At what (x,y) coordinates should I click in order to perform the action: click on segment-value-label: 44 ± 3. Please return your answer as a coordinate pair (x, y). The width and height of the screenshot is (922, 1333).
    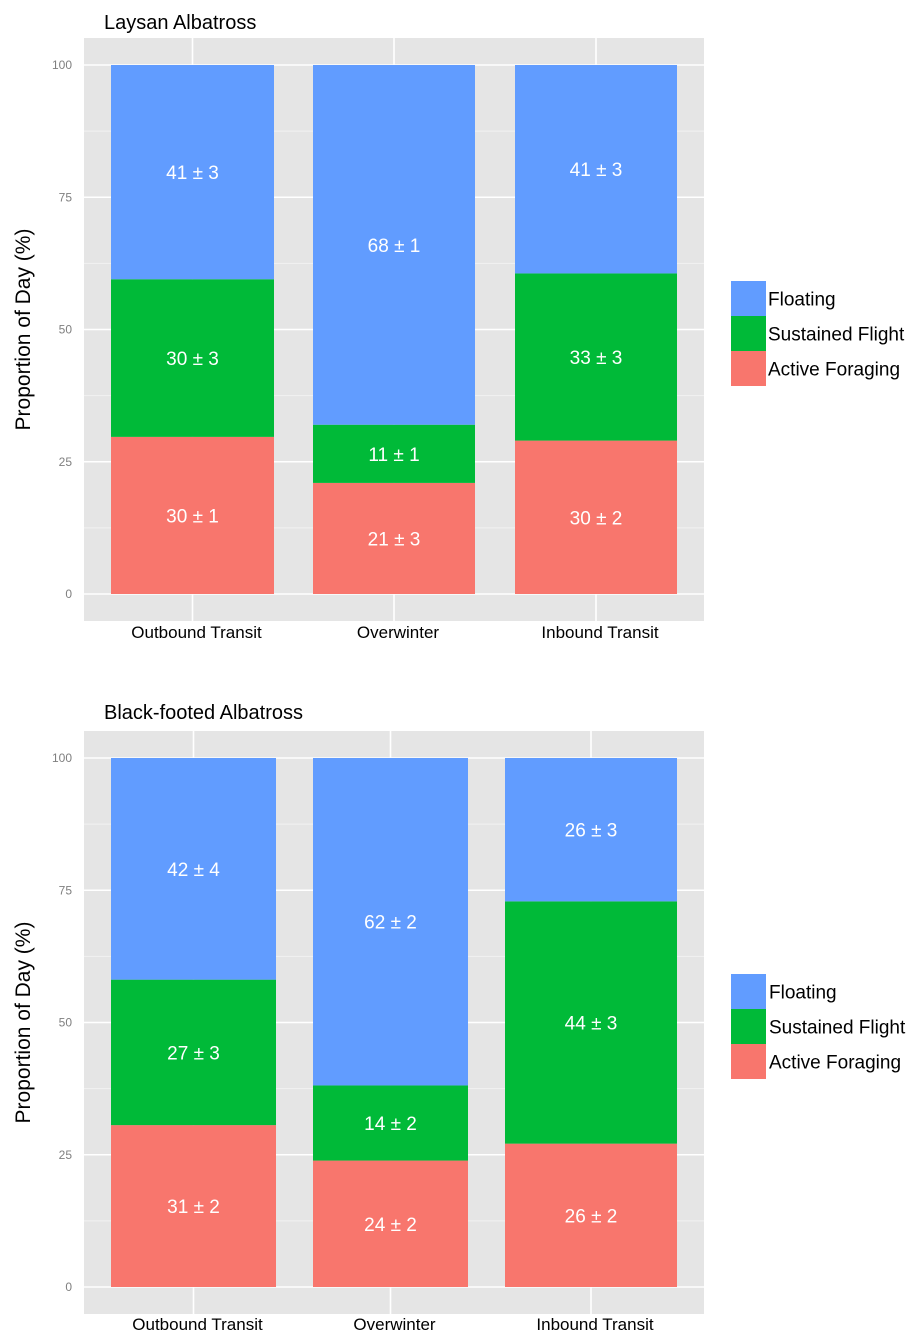
    Looking at the image, I should click on (591, 1024).